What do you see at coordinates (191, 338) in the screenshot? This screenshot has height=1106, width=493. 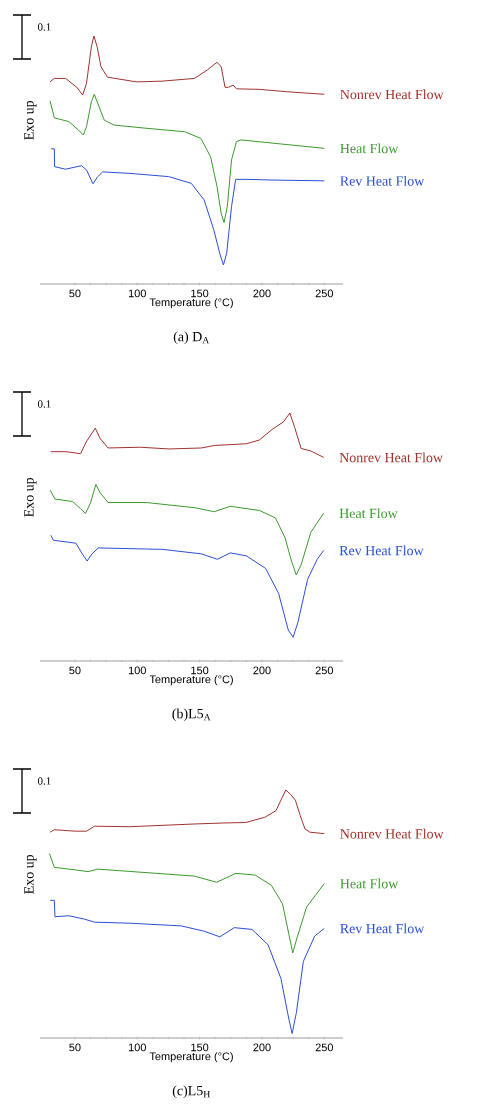 I see `text: (a) D$_{A}$` at bounding box center [191, 338].